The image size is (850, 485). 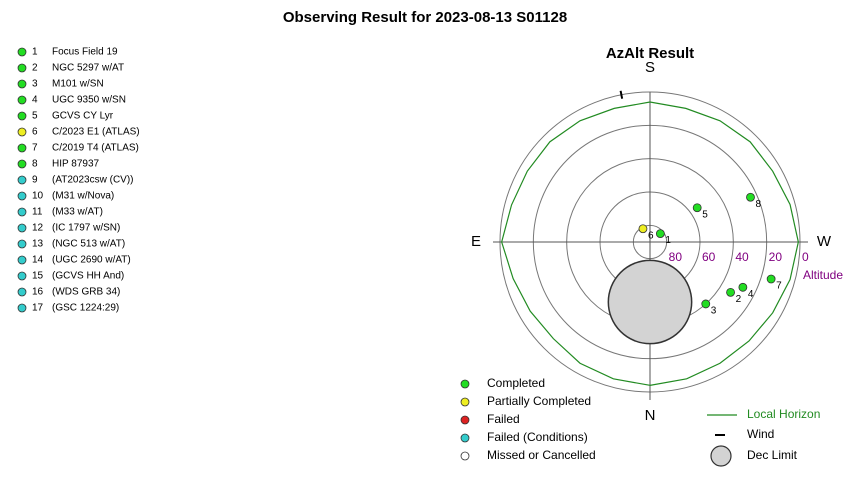 What do you see at coordinates (89, 100) in the screenshot?
I see `target-name: UGC 9350 w/SN` at bounding box center [89, 100].